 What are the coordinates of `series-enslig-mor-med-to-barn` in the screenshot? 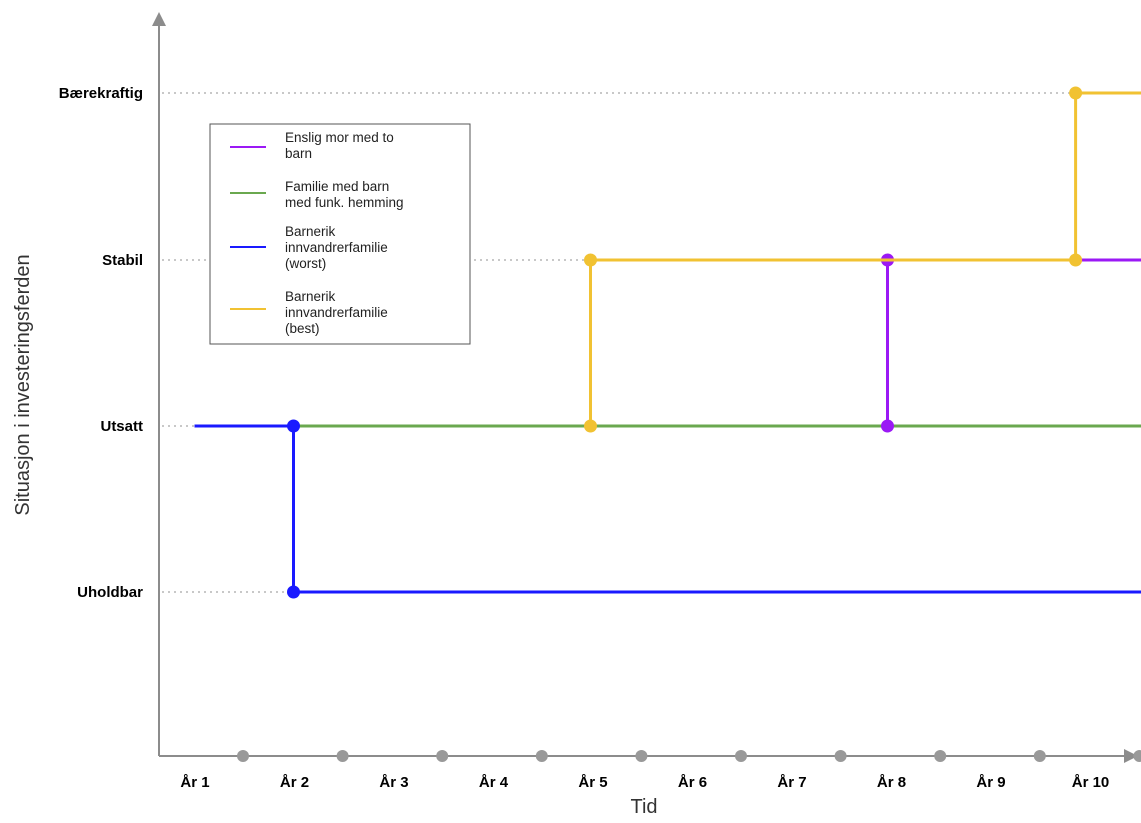 It's located at (1011, 343).